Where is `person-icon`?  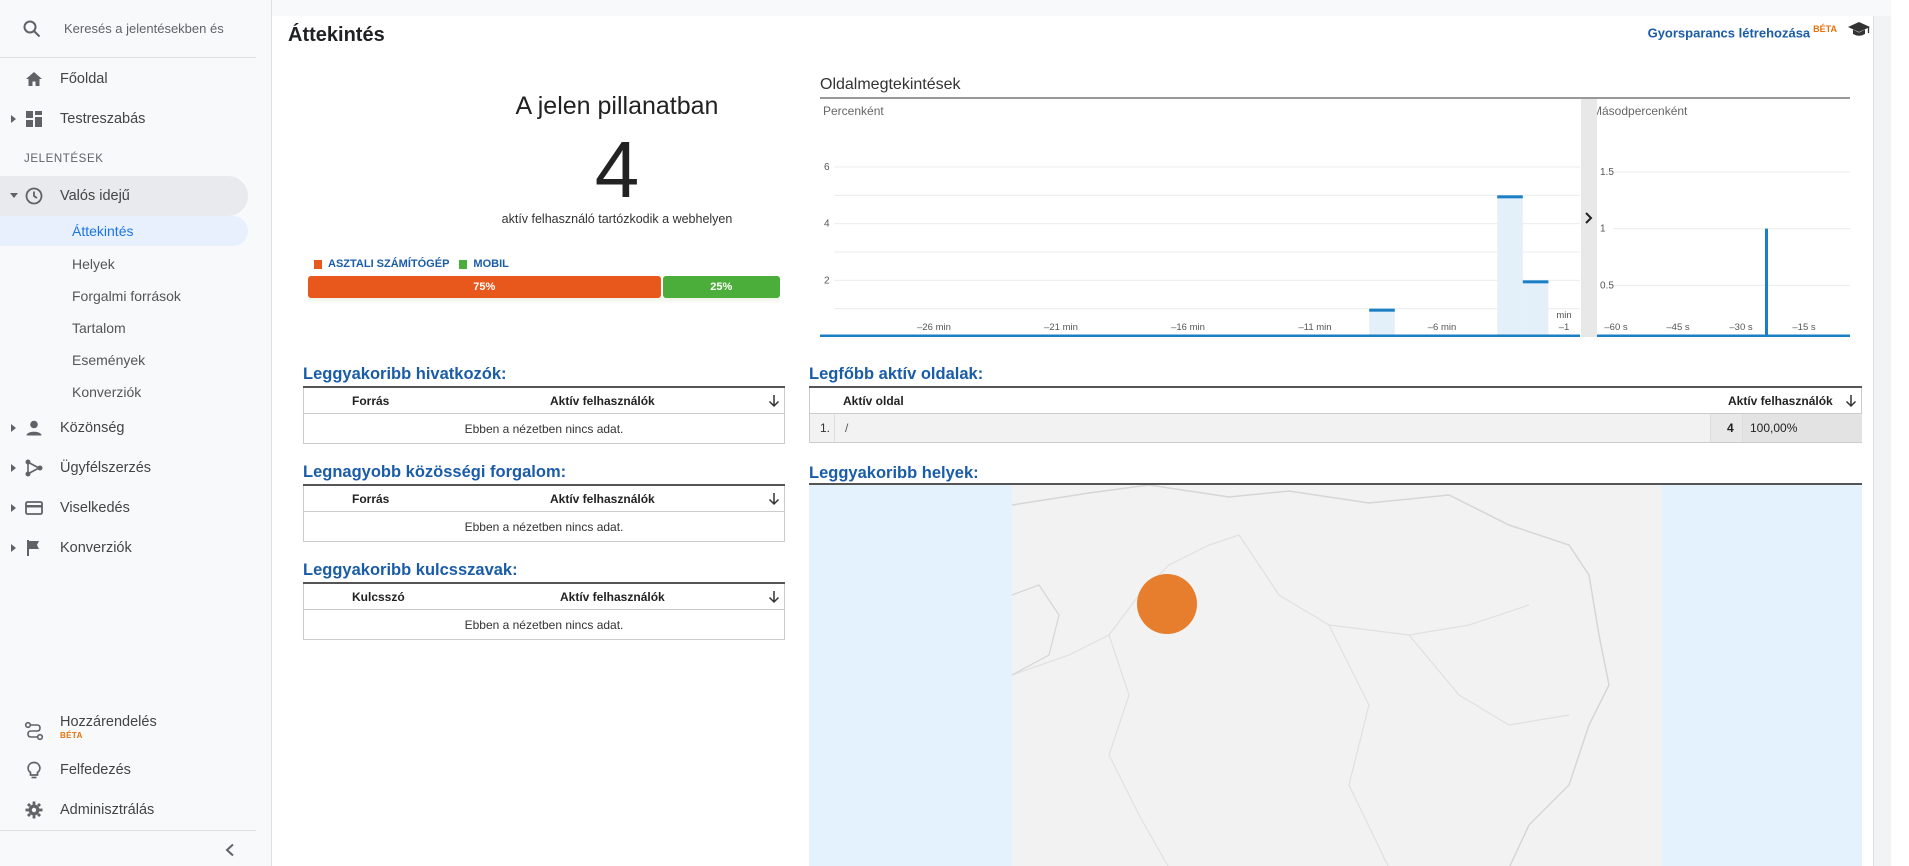
person-icon is located at coordinates (34, 428).